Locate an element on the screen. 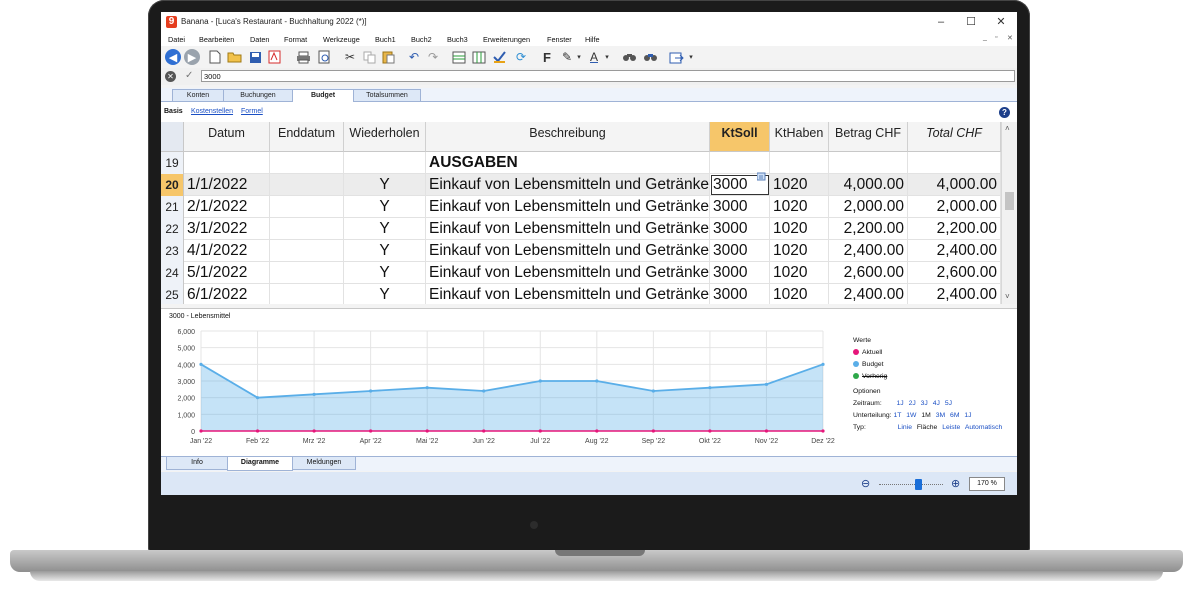 This screenshot has height=600, width=1193. open-folder-icon is located at coordinates (234, 57).